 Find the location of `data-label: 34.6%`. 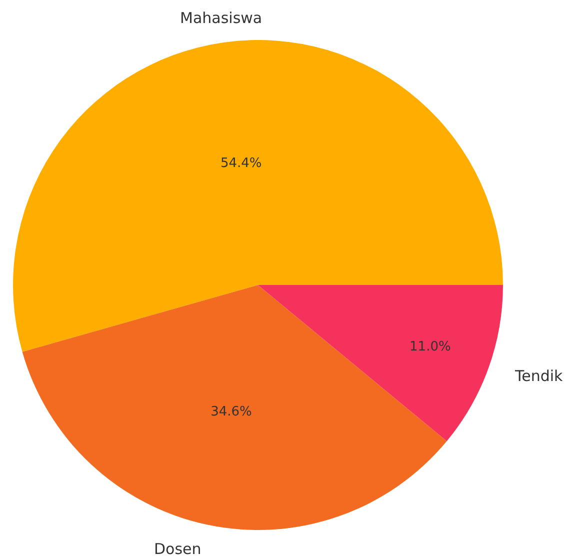

data-label: 34.6% is located at coordinates (231, 412).